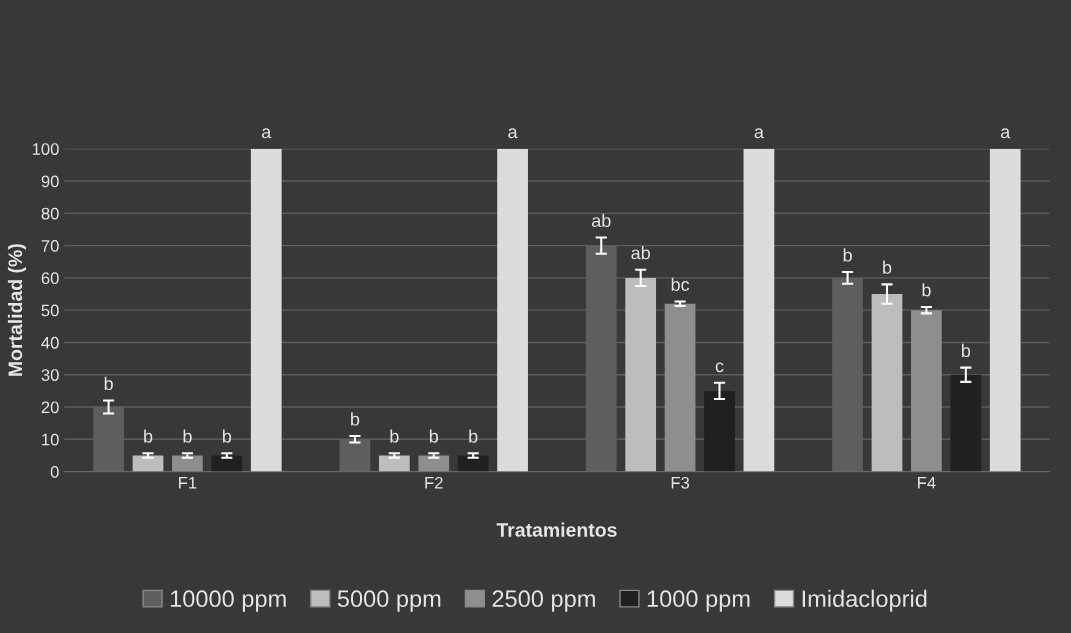 This screenshot has height=633, width=1071. What do you see at coordinates (389, 601) in the screenshot?
I see `legend-label: 5000 ppm` at bounding box center [389, 601].